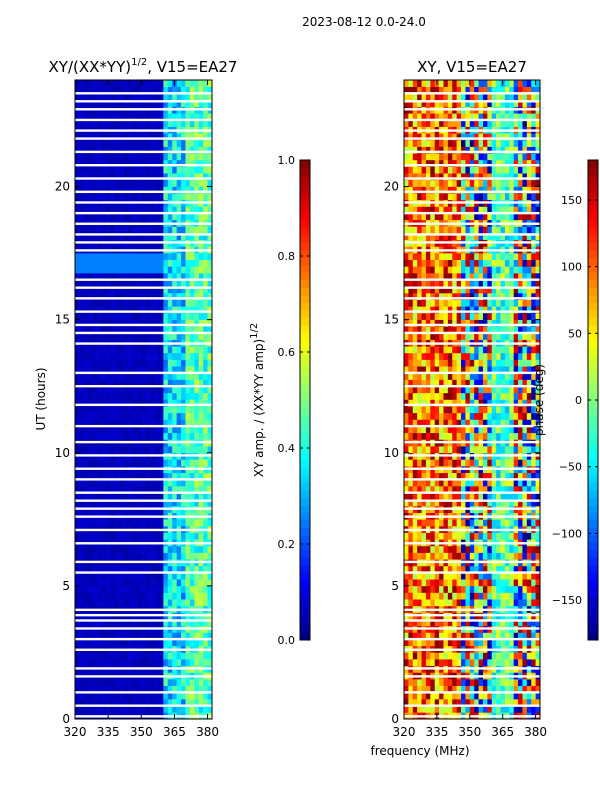 This screenshot has width=600, height=800. What do you see at coordinates (305, 599) in the screenshot?
I see `colorbar-segment` at bounding box center [305, 599].